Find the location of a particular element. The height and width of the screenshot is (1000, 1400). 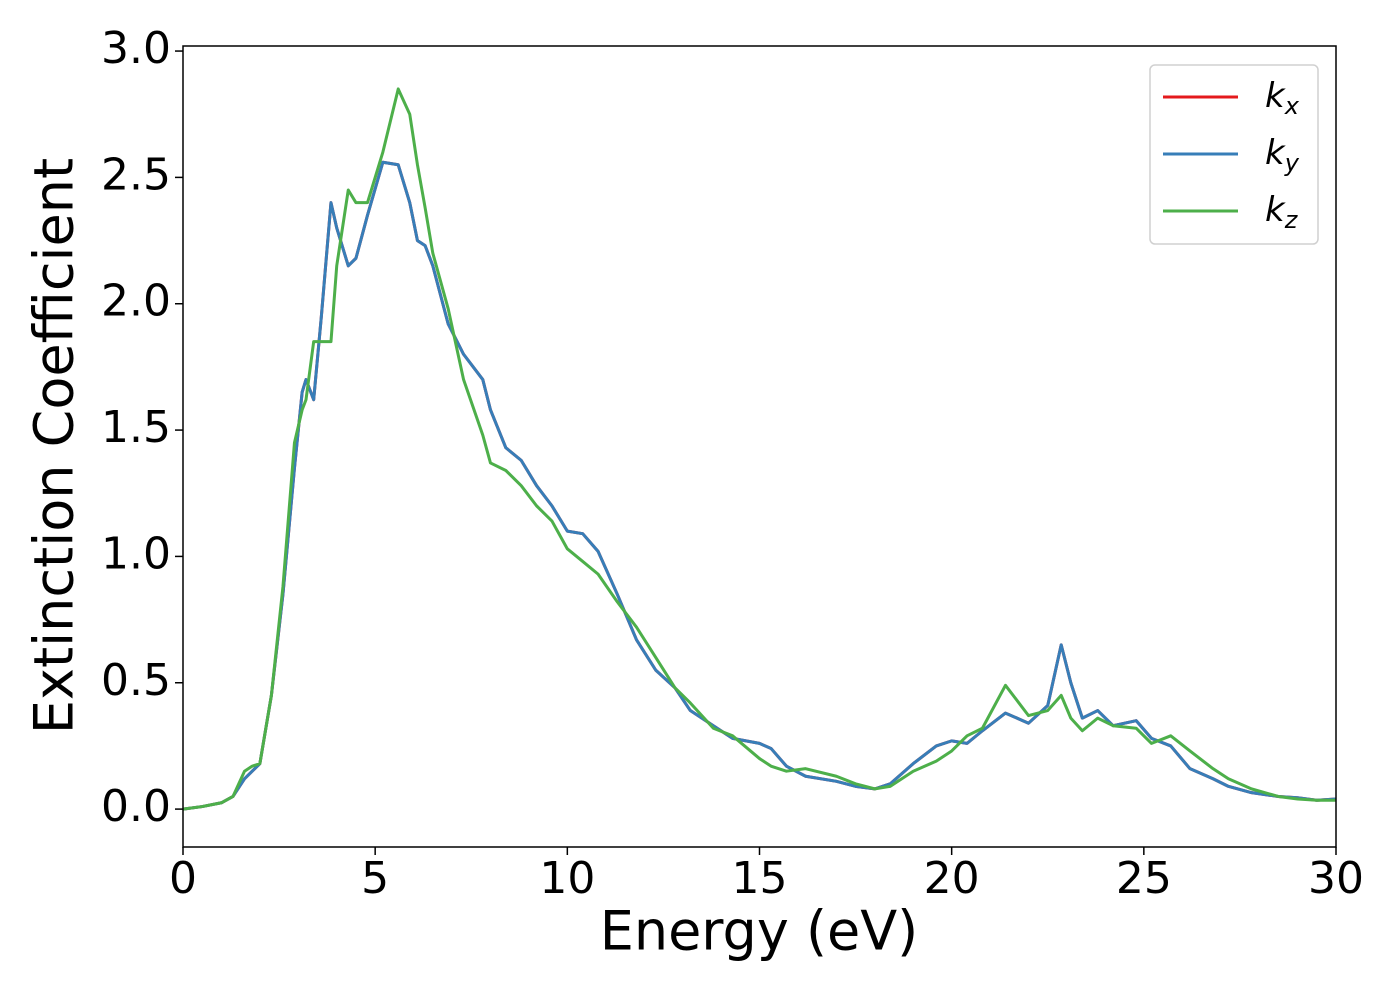

legend-label: kz is located at coordinates (1282, 212).